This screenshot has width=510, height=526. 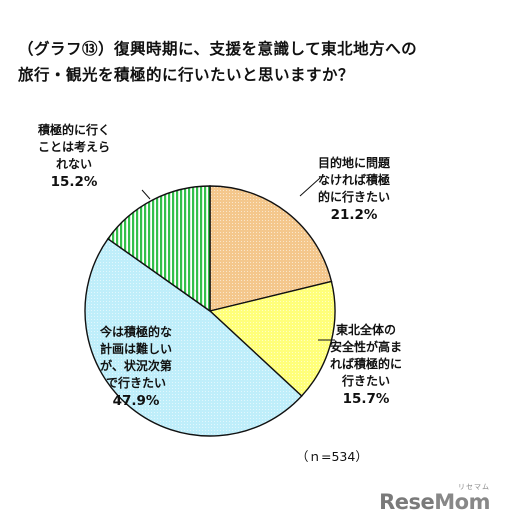 What do you see at coordinates (354, 215) in the screenshot?
I see `slice-value-1: 21.2%` at bounding box center [354, 215].